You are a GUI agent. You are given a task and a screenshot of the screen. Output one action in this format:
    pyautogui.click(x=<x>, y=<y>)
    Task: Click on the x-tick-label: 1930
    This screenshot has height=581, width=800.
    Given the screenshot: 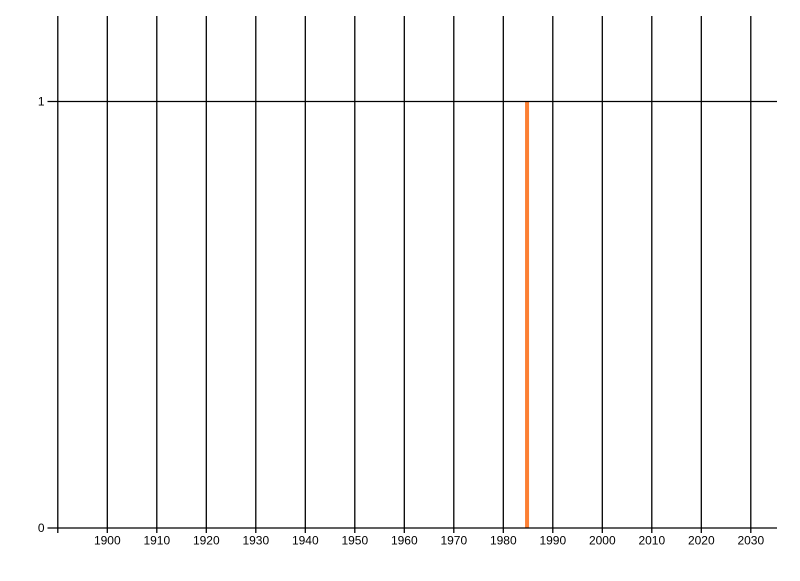 What is the action you would take?
    pyautogui.click(x=255, y=541)
    